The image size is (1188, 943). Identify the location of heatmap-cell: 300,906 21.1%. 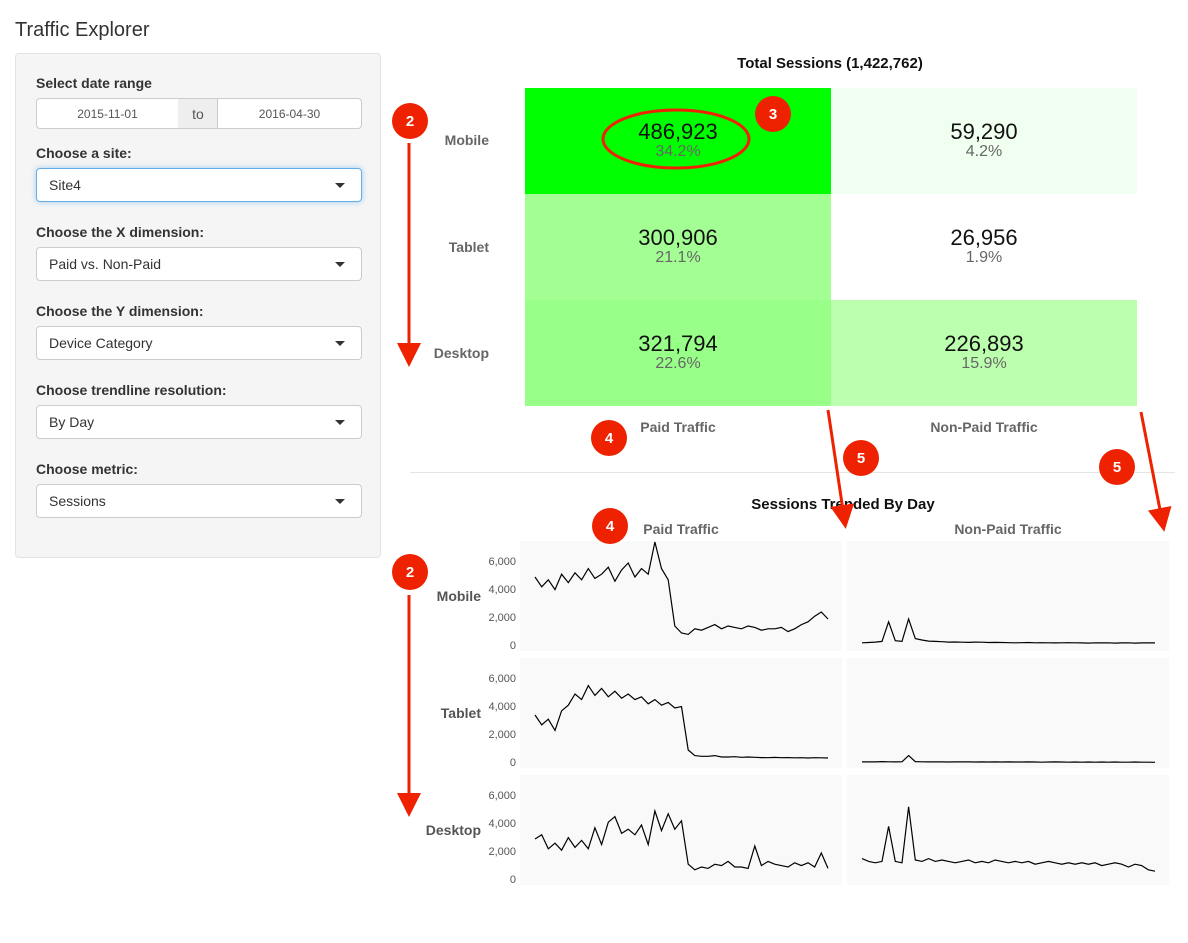
(678, 247).